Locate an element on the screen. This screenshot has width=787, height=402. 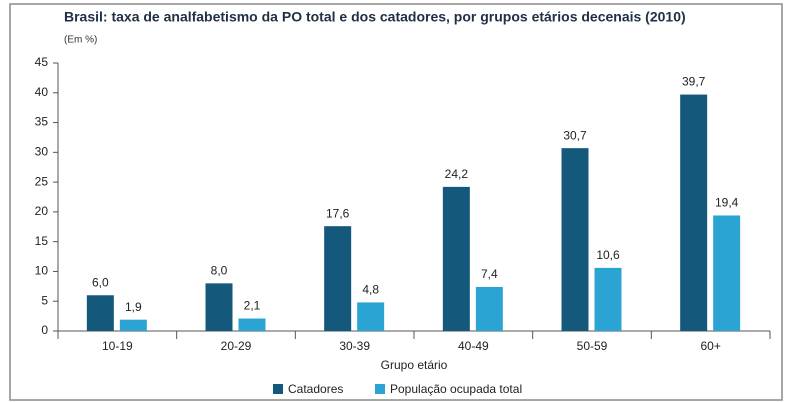
chart-subtitle: (Em %) is located at coordinates (80, 40).